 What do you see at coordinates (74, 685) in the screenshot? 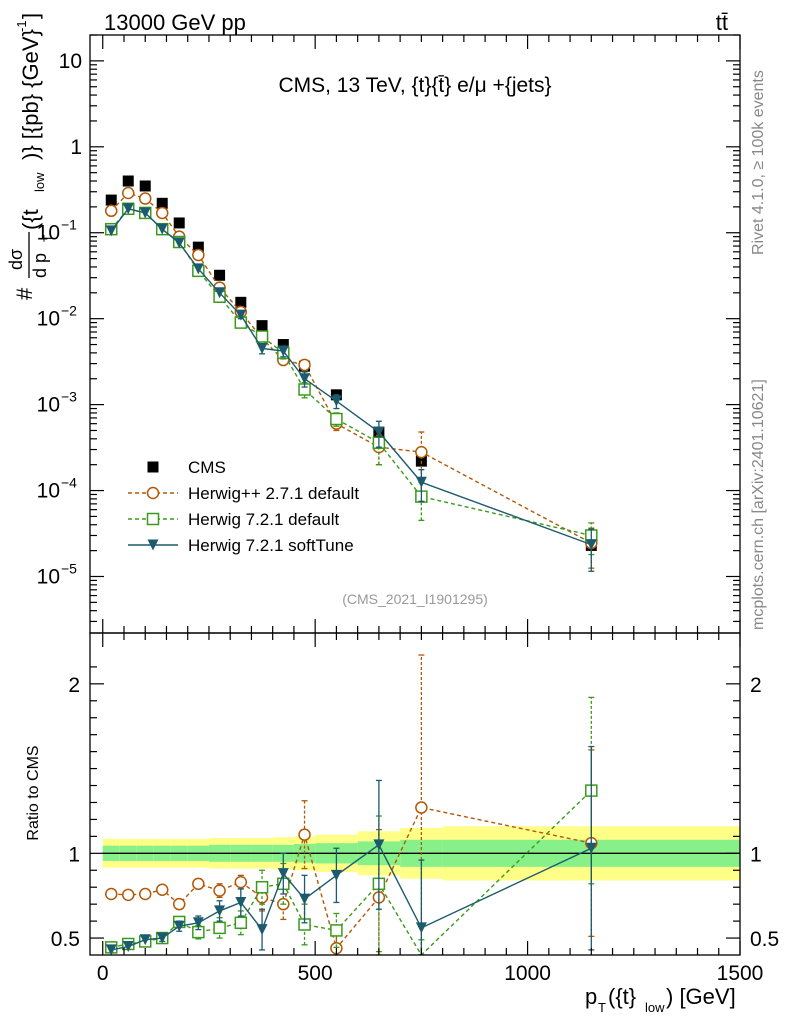
I see `ratio-y-tick-label-left: 2` at bounding box center [74, 685].